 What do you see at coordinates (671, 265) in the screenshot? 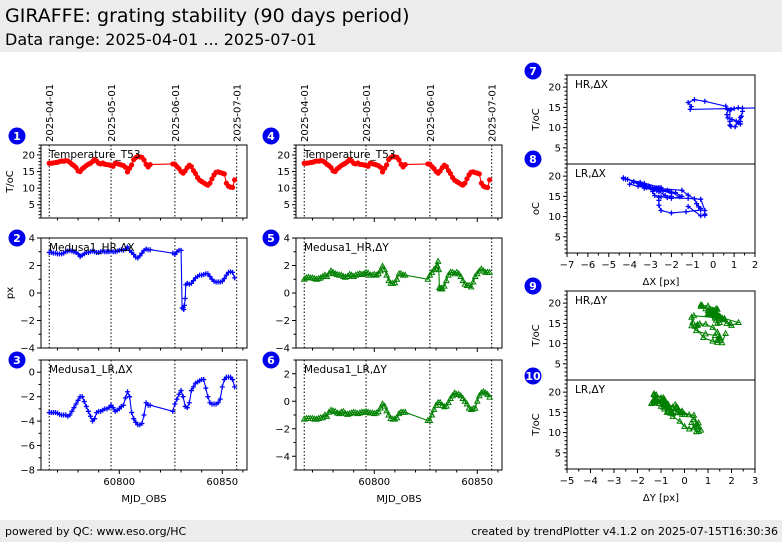
I see `x-tick-label: −2` at bounding box center [671, 265].